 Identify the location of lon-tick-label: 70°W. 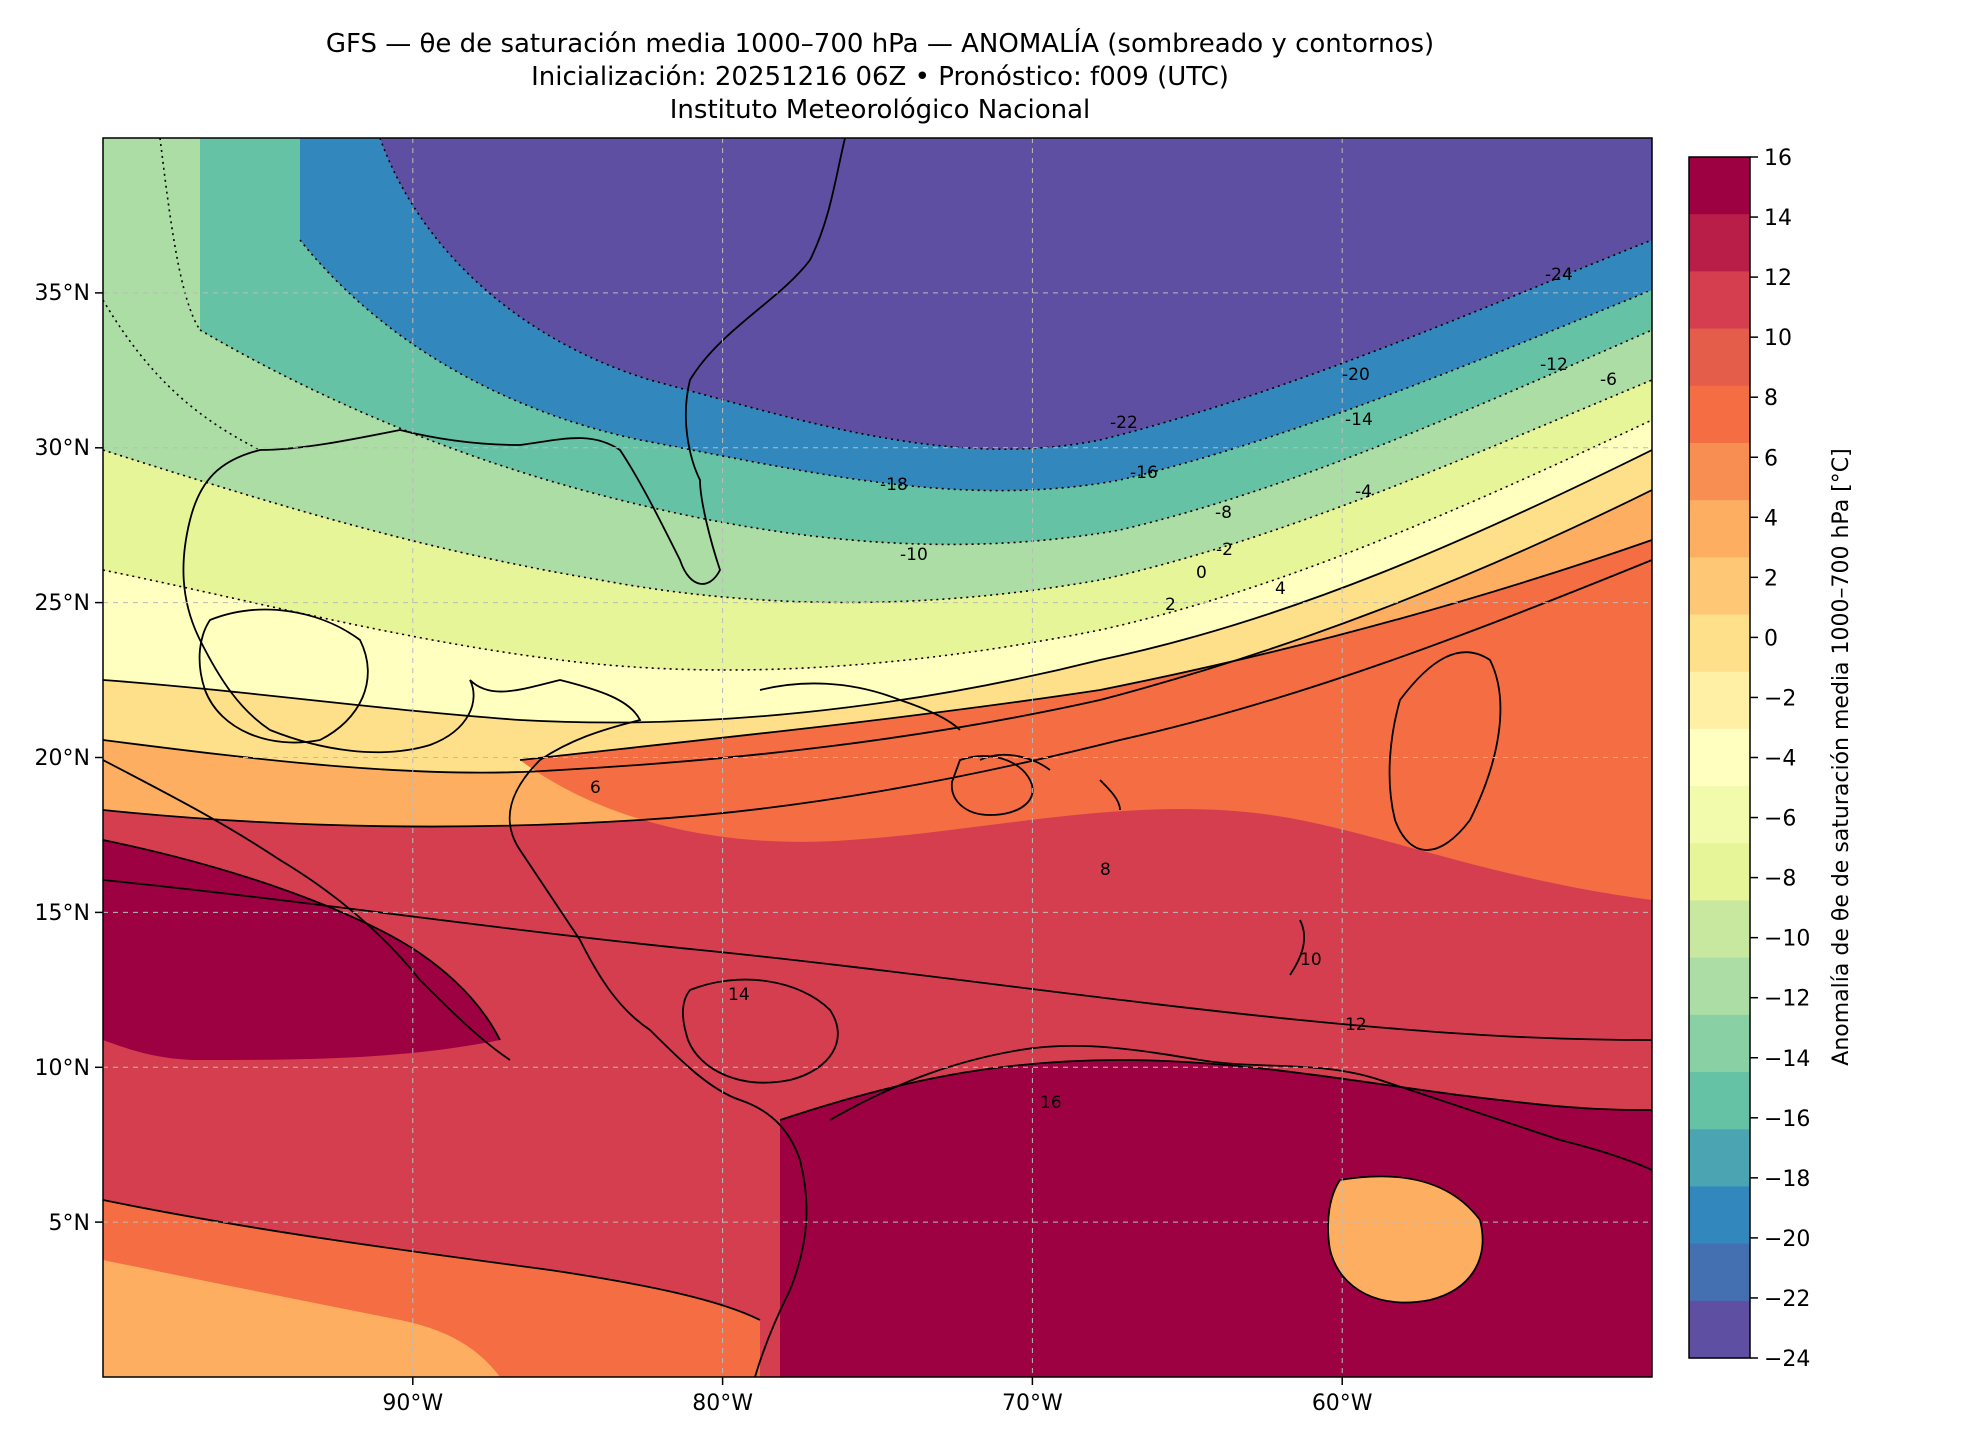
(1032, 1403).